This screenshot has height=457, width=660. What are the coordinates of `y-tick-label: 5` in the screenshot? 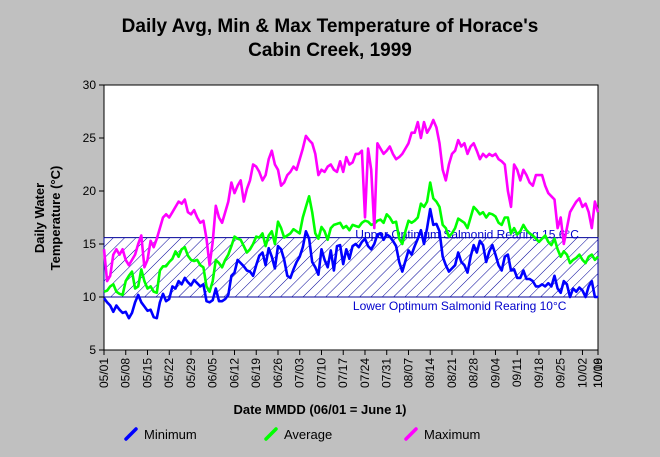 It's located at (92, 350).